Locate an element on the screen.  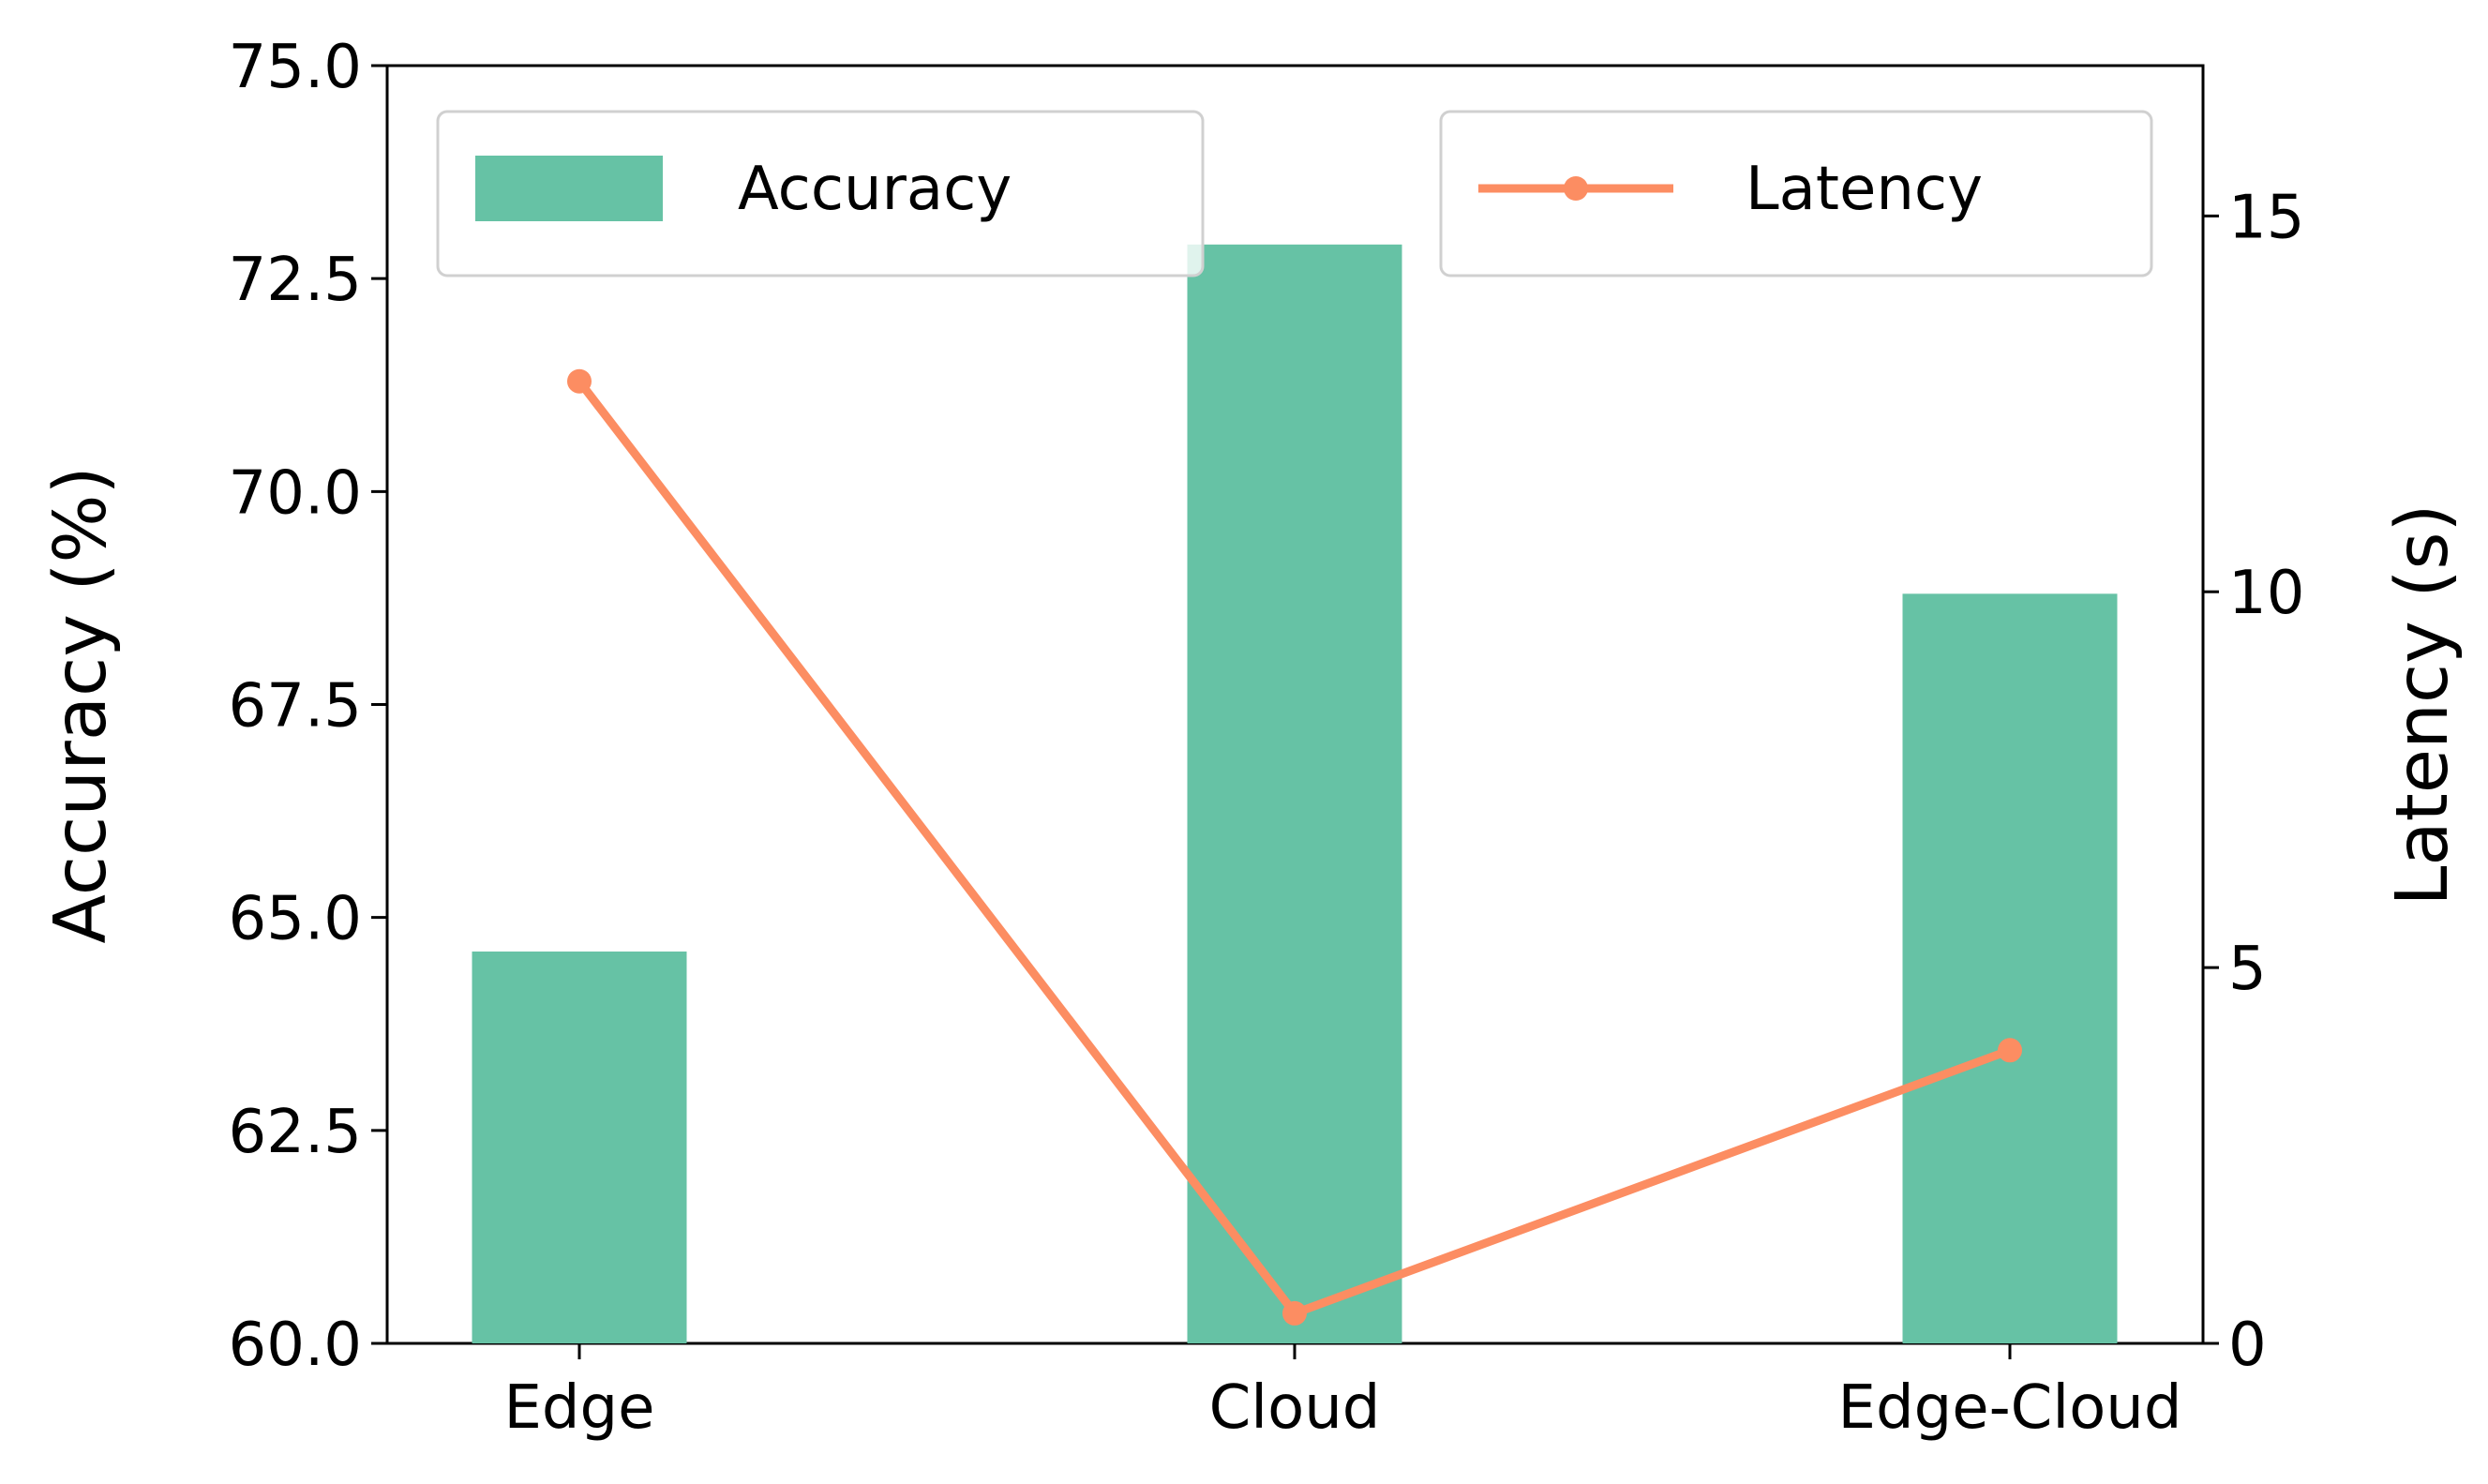
legend-accuracy-frame is located at coordinates (820, 193).